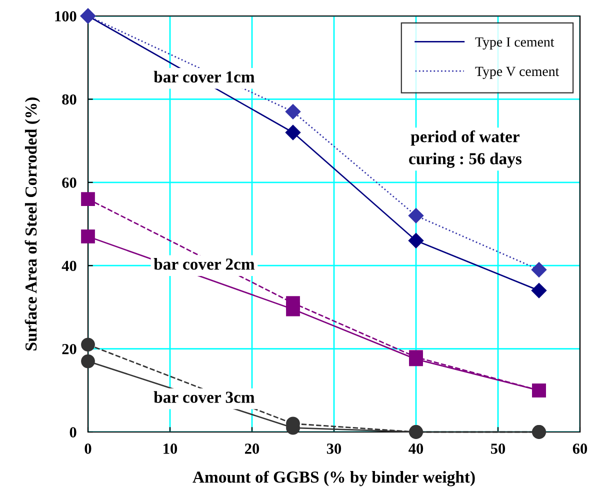 The width and height of the screenshot is (596, 502). What do you see at coordinates (204, 397) in the screenshot?
I see `annotation: bar cover 3cm` at bounding box center [204, 397].